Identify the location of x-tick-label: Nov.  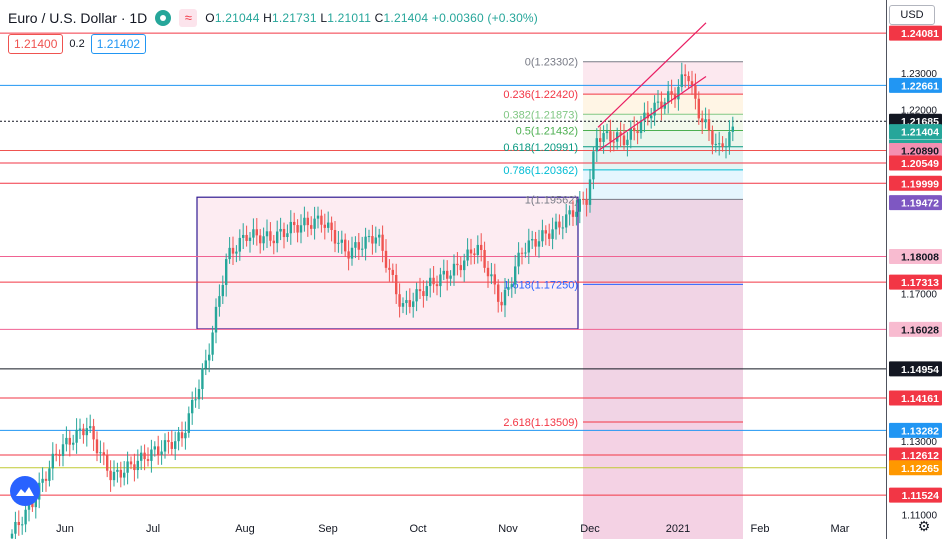
(508, 529).